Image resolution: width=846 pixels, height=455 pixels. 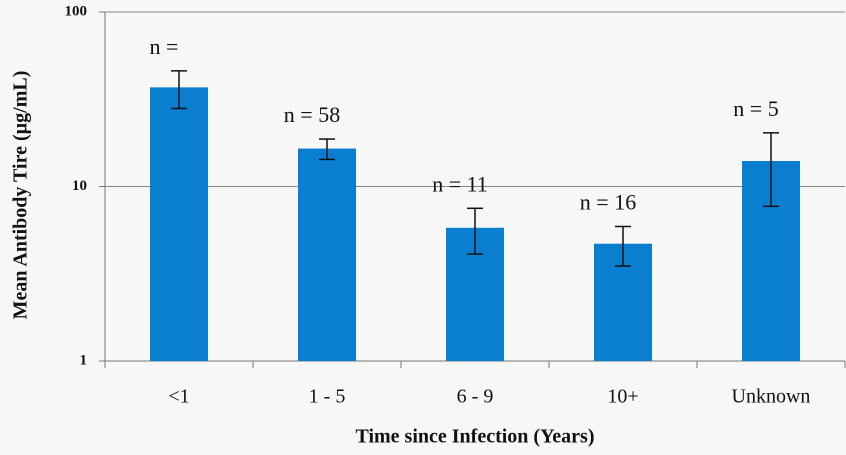 I want to click on x-tick-label: <1, so click(x=178, y=397).